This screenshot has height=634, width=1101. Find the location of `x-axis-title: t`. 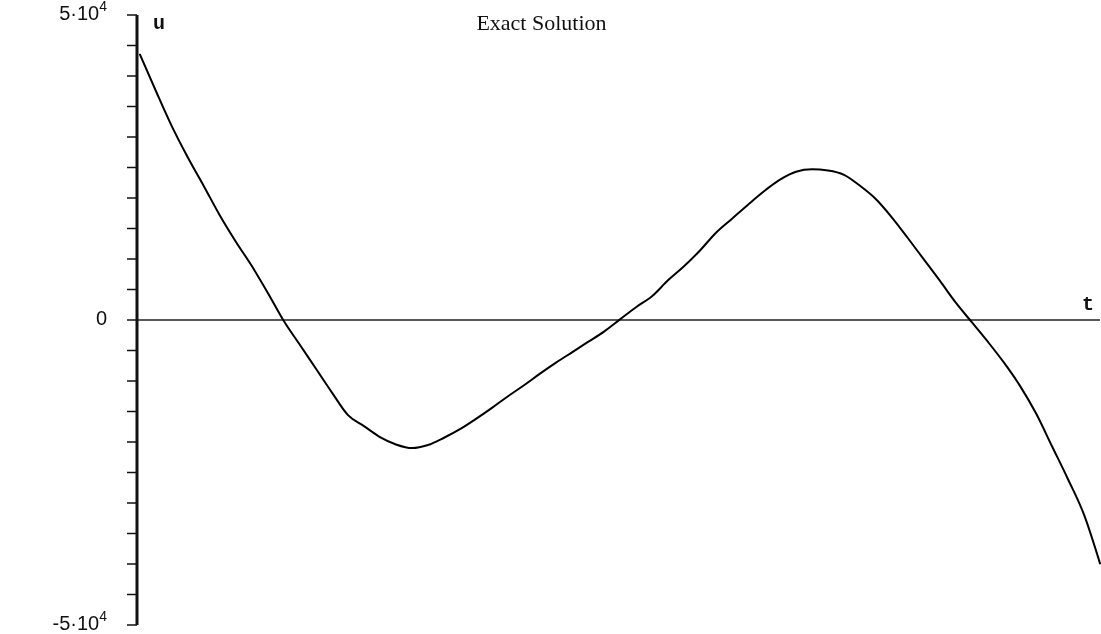

x-axis-title: t is located at coordinates (1087, 304).